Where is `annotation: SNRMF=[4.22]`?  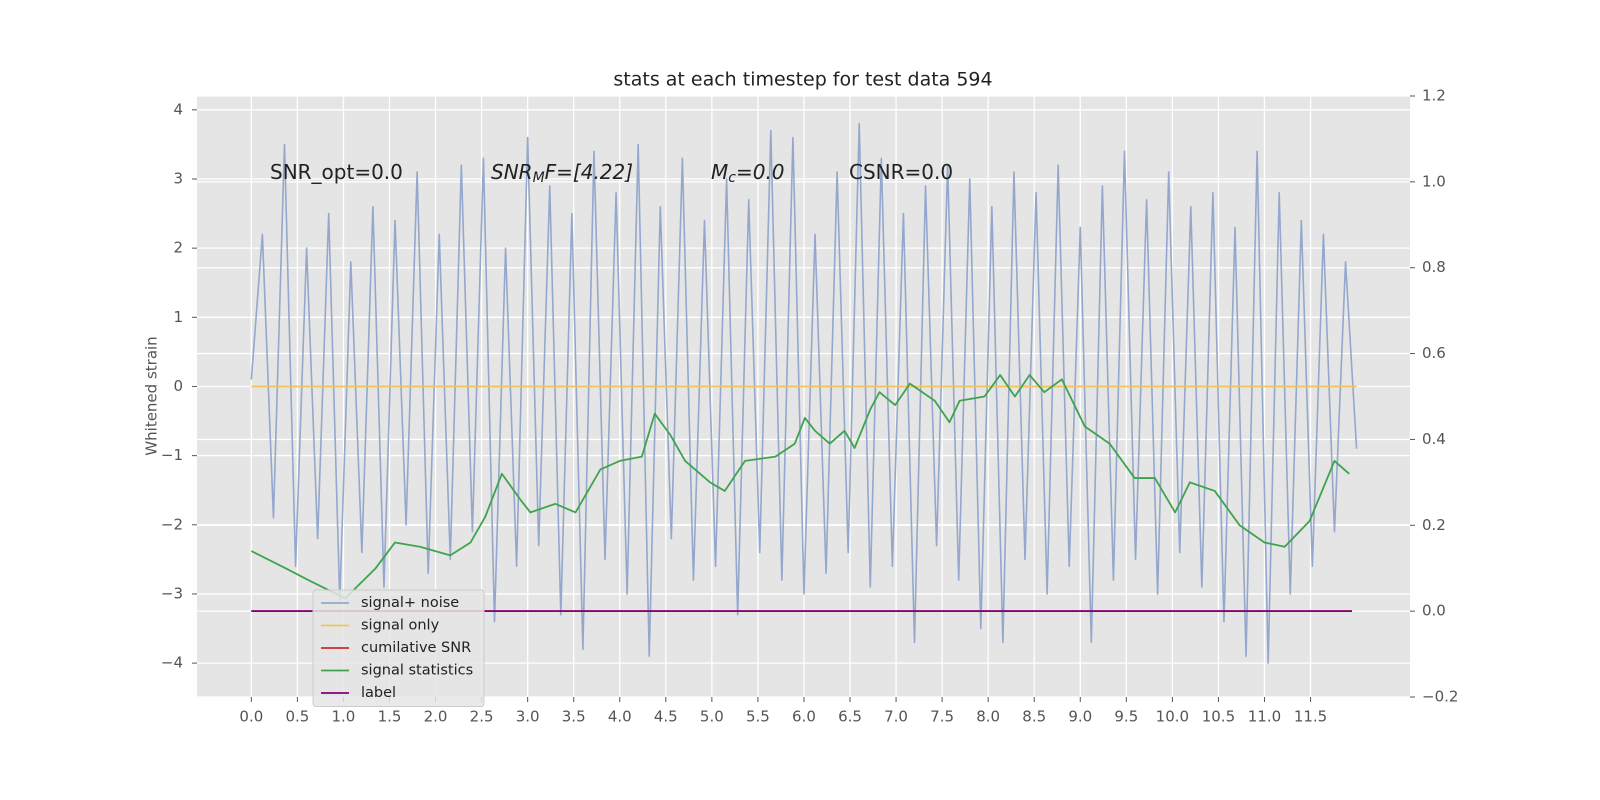 annotation: SNRMF=[4.22] is located at coordinates (562, 173).